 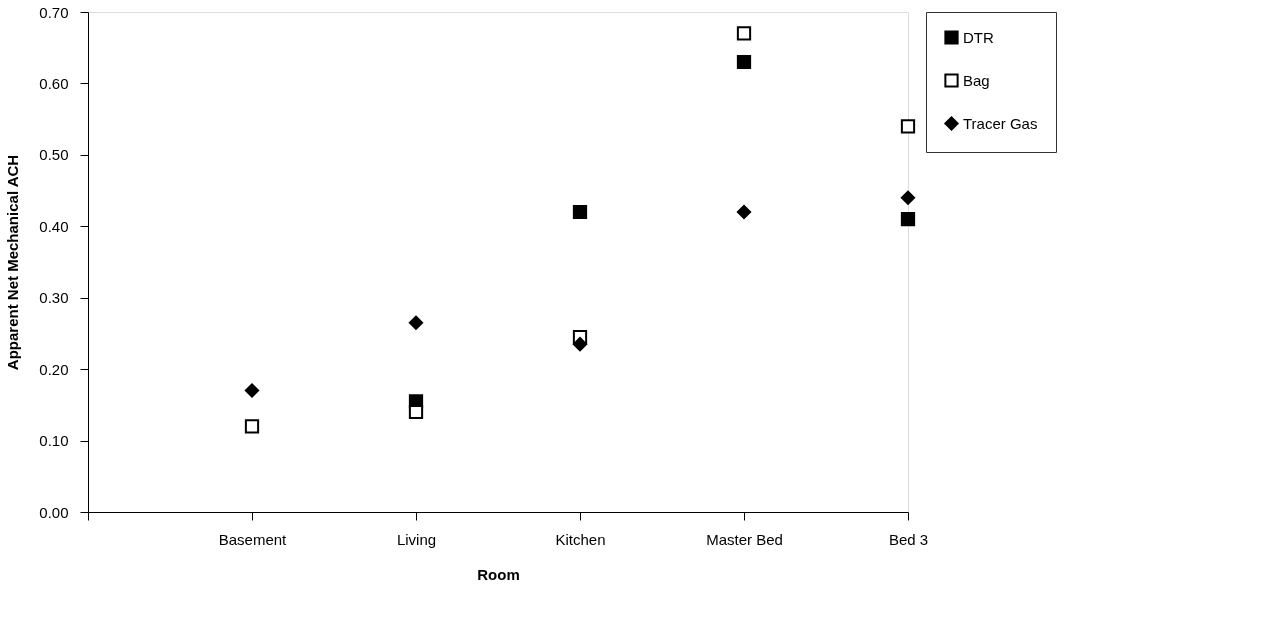 I want to click on x-tick-label: Bed 3, so click(x=908, y=539).